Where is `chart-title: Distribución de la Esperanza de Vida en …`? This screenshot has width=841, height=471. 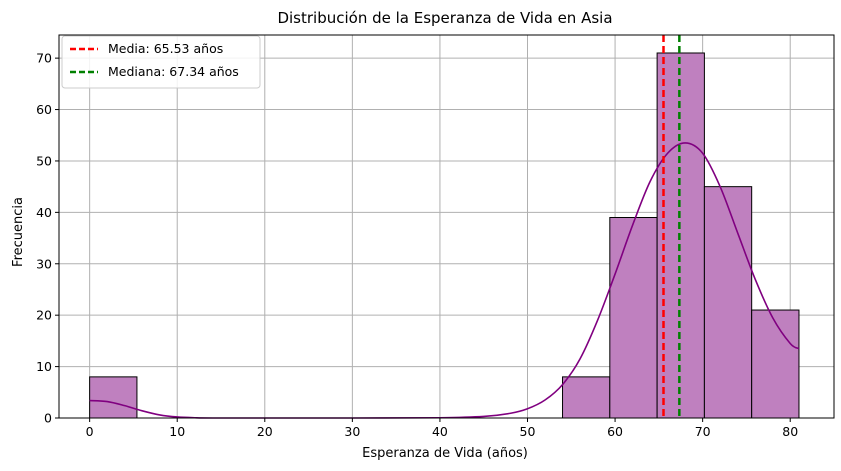
chart-title: Distribución de la Esperanza de Vida en … is located at coordinates (444, 18).